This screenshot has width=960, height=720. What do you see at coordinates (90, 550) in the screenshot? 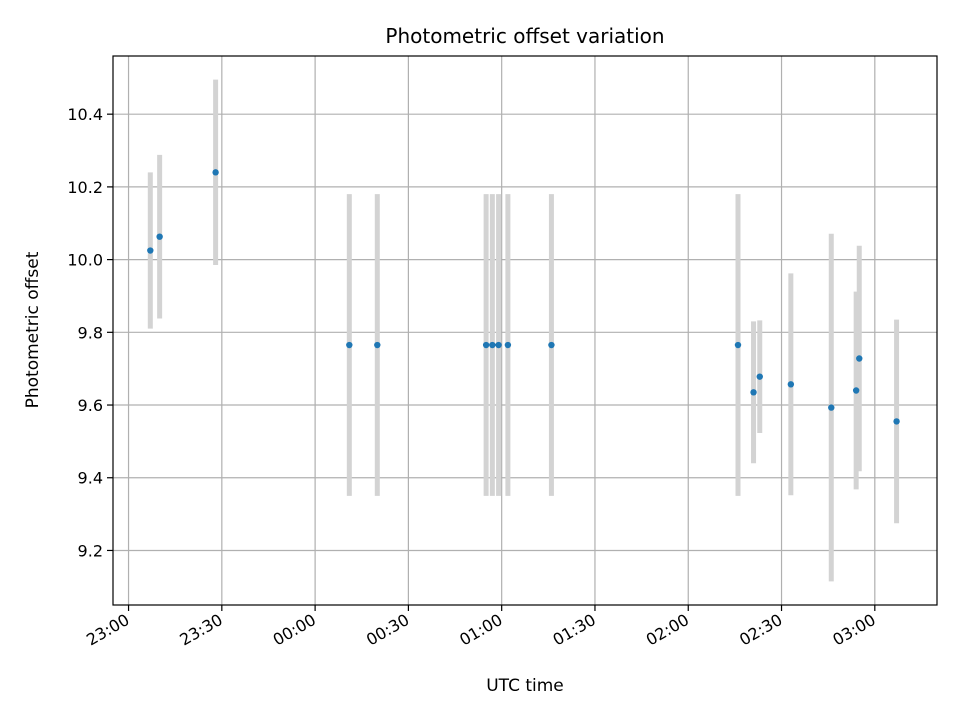
I see `y-tick-label: 9.2` at bounding box center [90, 550].